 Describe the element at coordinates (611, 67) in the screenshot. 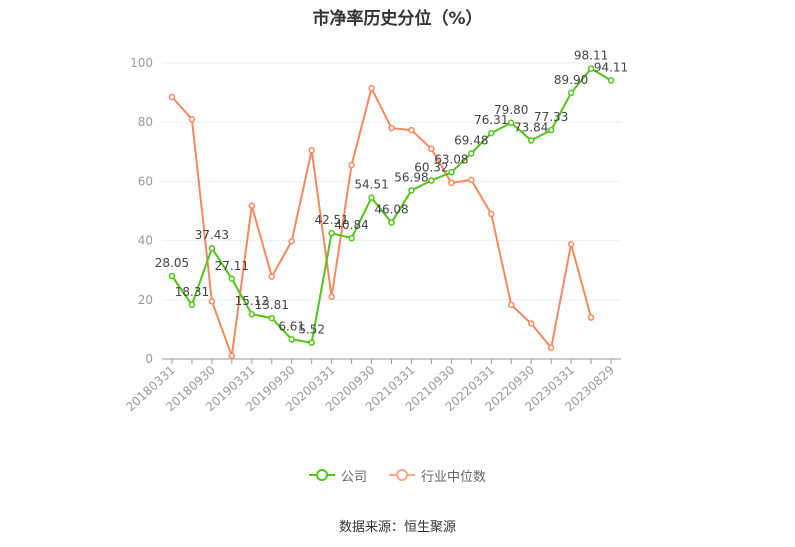

I see `data-label: 94.11` at that location.